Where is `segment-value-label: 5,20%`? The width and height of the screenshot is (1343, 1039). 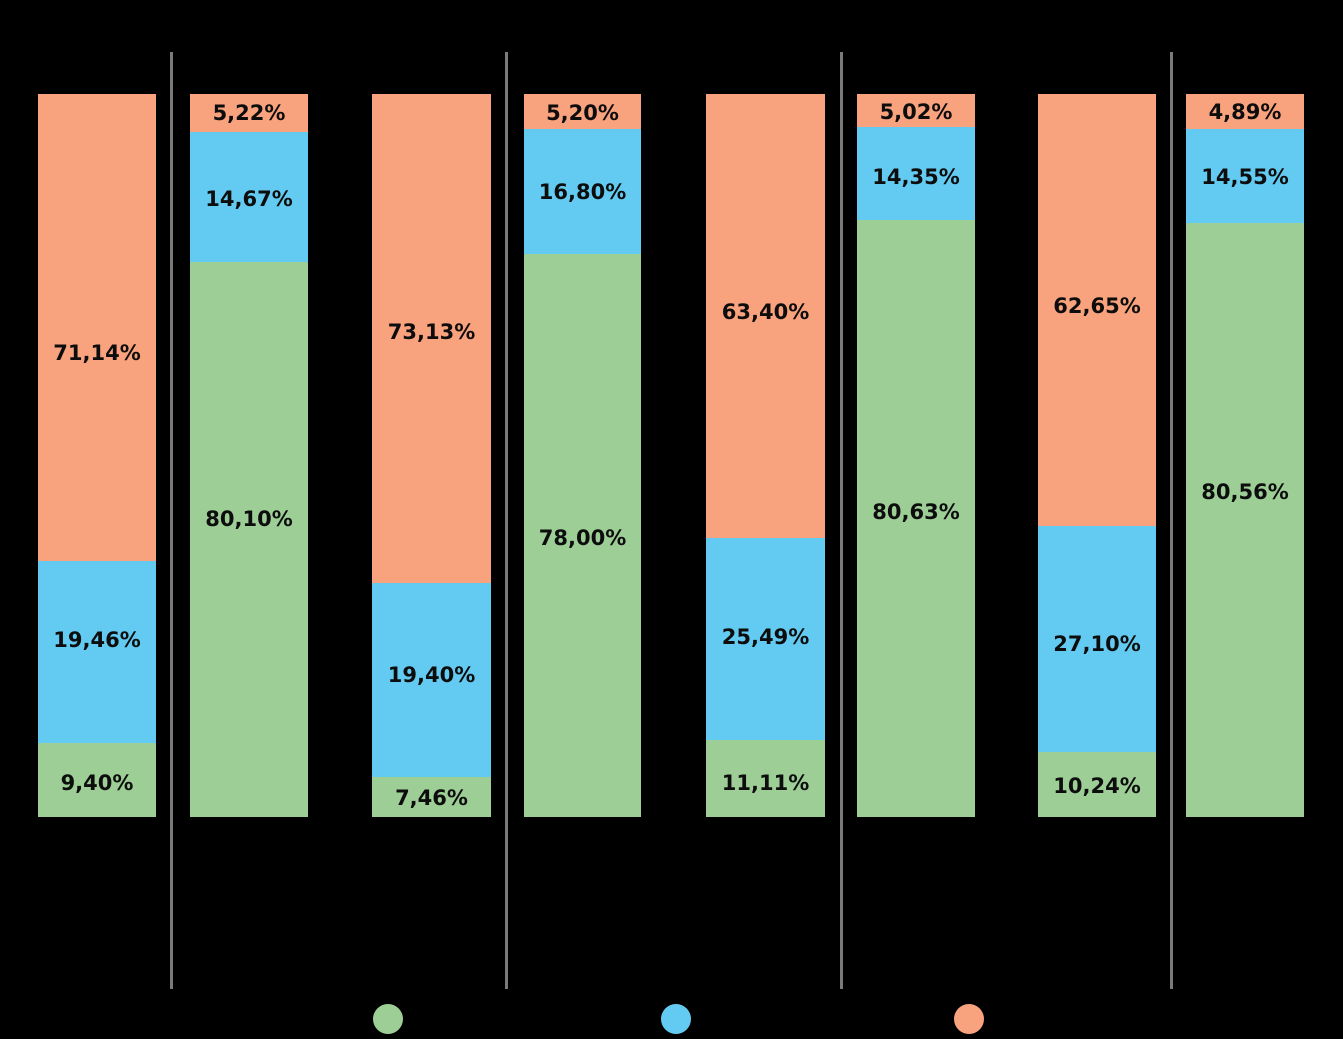
segment-value-label: 5,20% is located at coordinates (582, 113).